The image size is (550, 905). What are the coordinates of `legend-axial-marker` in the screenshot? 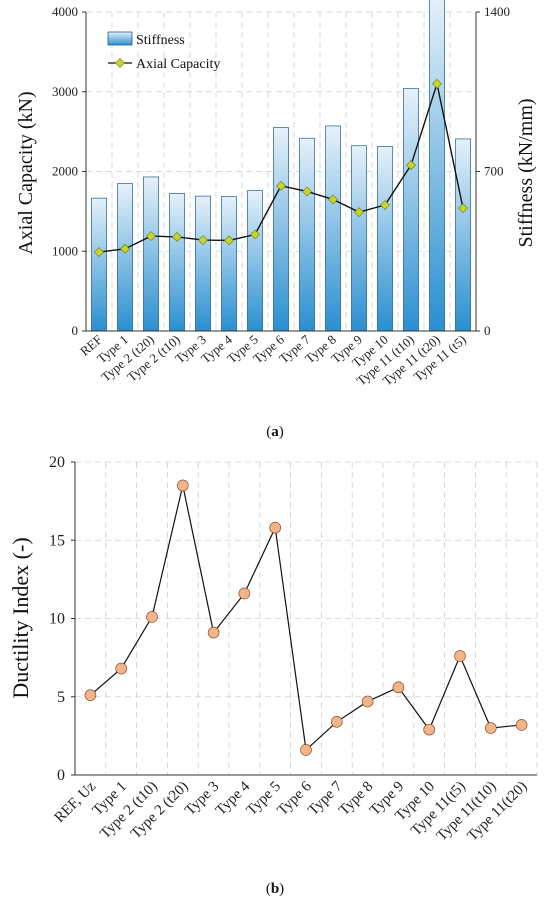 It's located at (120, 63).